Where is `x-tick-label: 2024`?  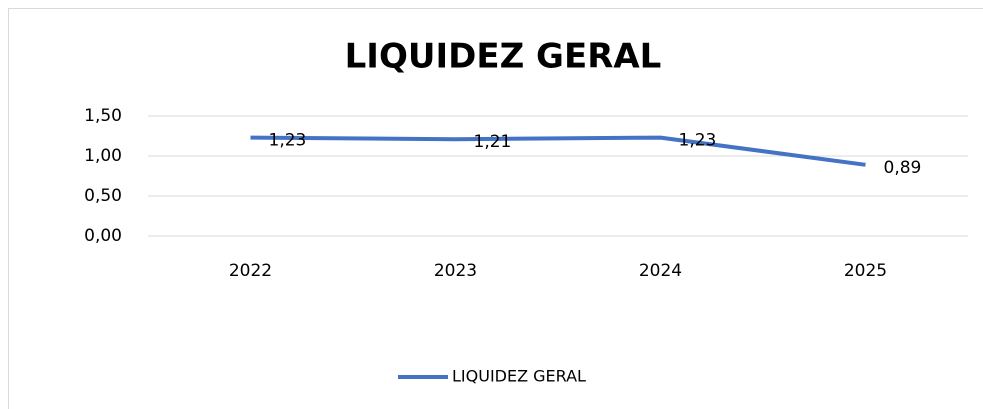 x-tick-label: 2024 is located at coordinates (660, 271).